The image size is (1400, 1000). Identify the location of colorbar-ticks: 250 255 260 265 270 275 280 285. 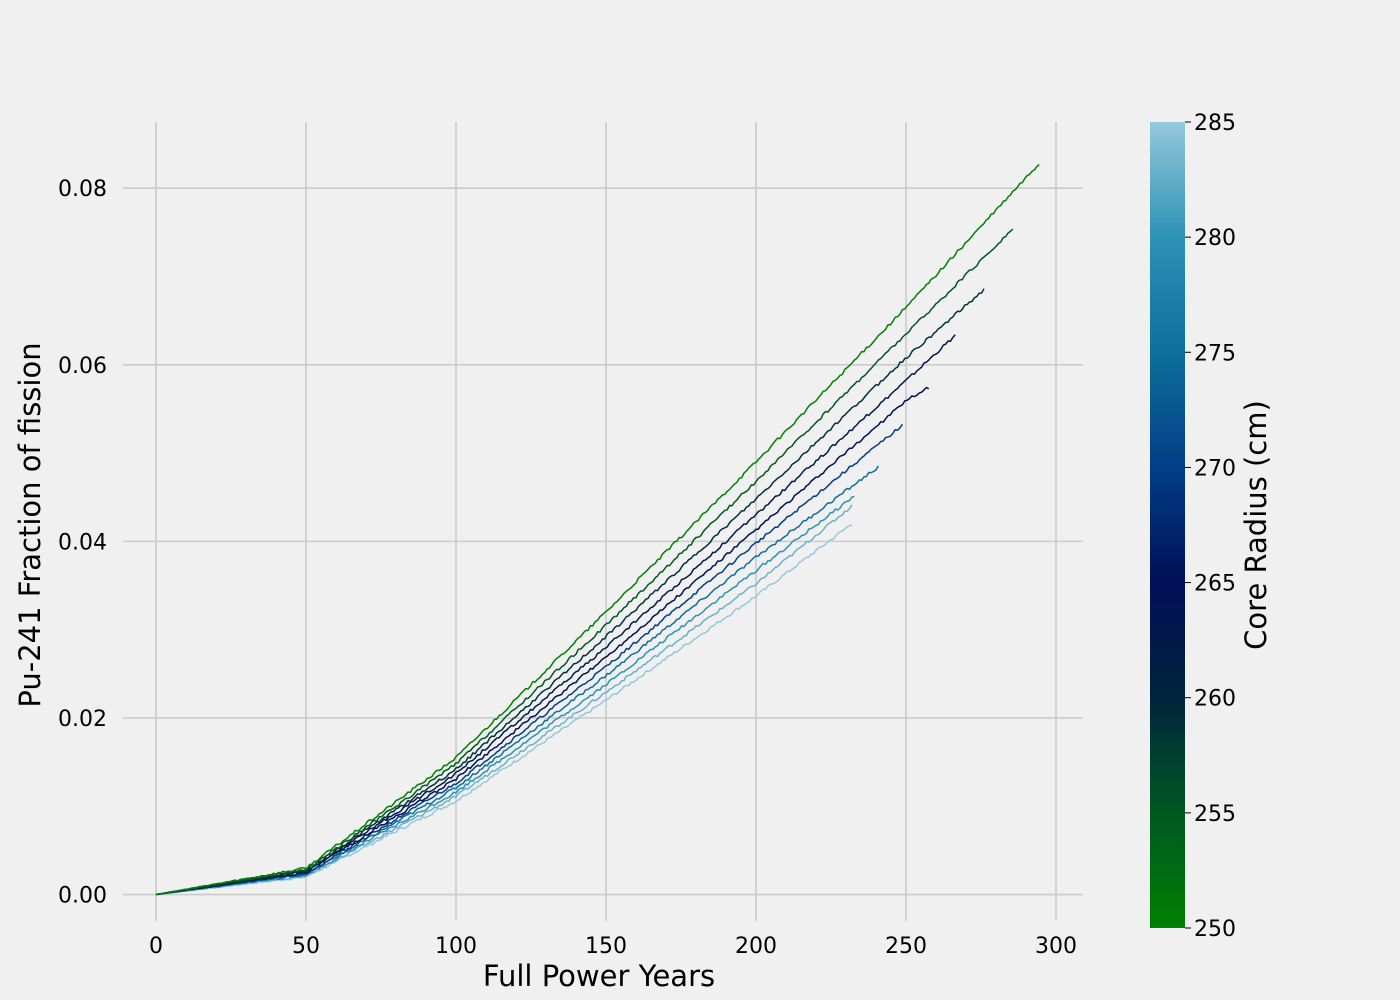
(1210, 526).